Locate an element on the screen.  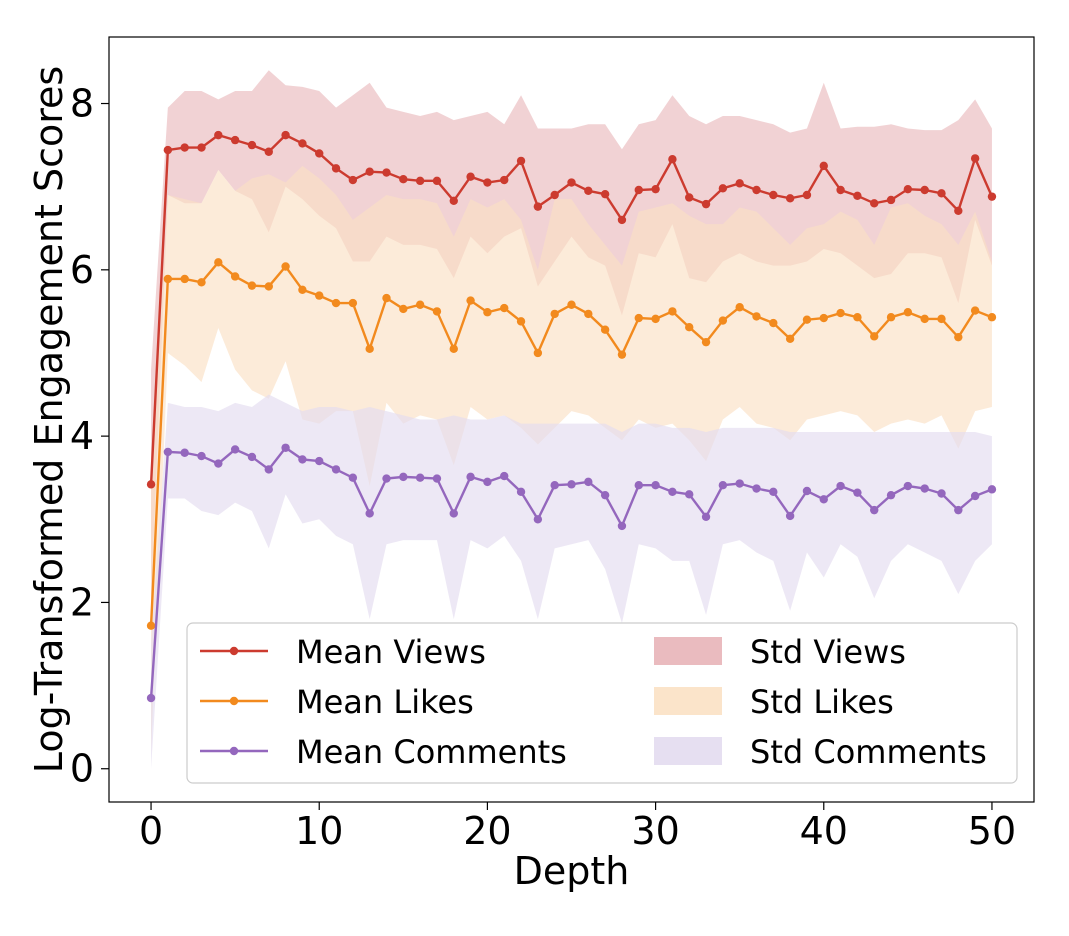
x-tick-label: 20 is located at coordinates (487, 831).